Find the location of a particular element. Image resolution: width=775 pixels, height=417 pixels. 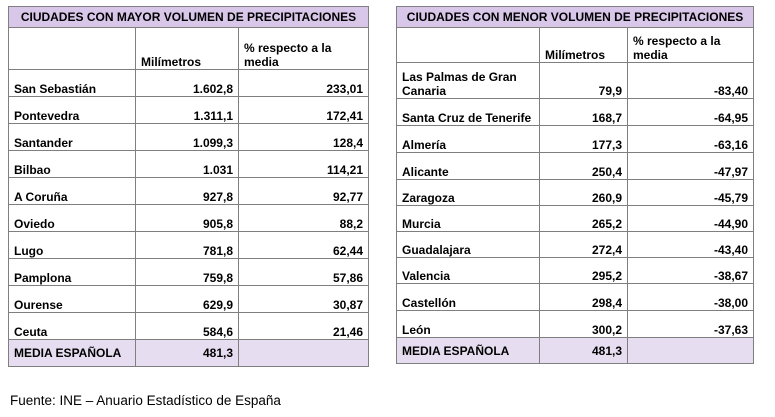

city-name: Valencia is located at coordinates (468, 270).